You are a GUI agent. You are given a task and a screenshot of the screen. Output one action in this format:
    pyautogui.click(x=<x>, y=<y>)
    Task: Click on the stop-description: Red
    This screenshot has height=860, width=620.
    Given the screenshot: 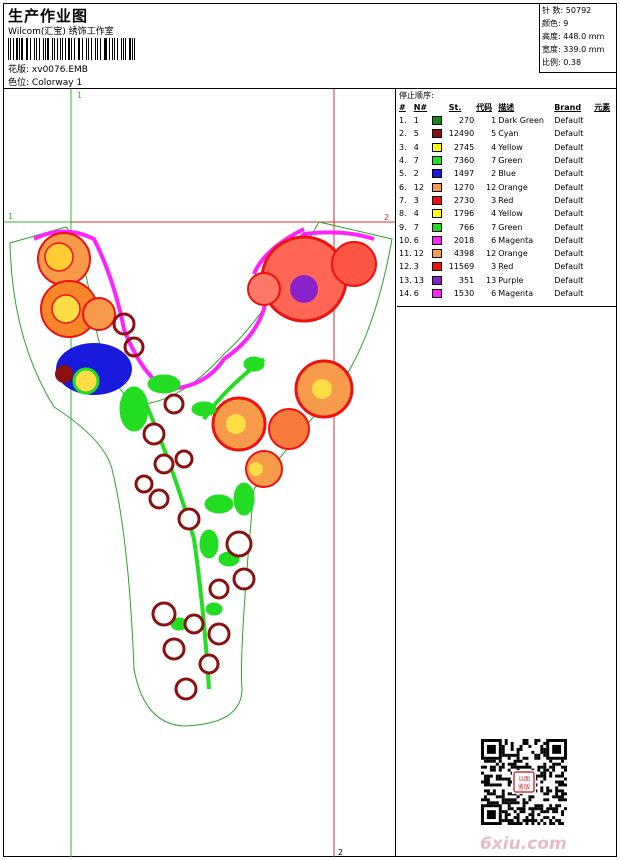 What is the action you would take?
    pyautogui.click(x=506, y=267)
    